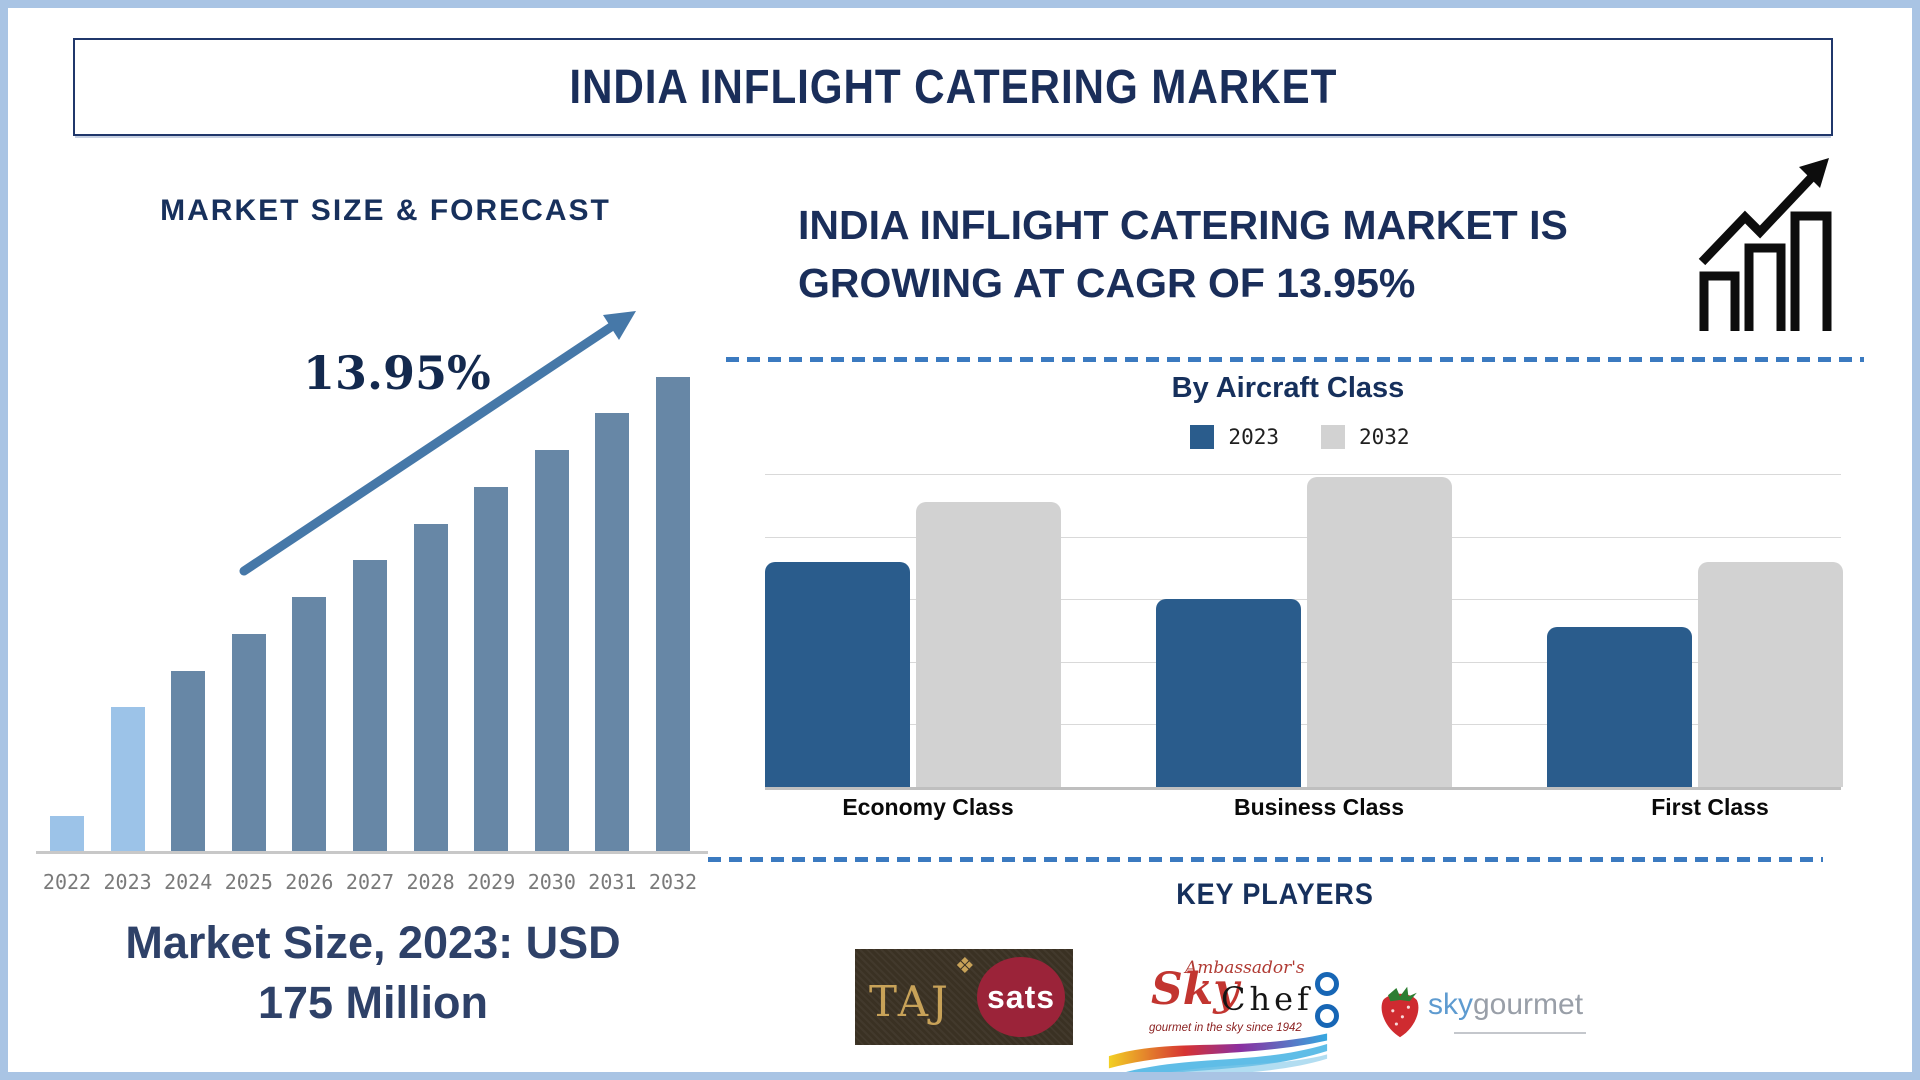  I want to click on right-heading-line2: GROWING AT CAGR OF 13.95%, so click(1107, 283).